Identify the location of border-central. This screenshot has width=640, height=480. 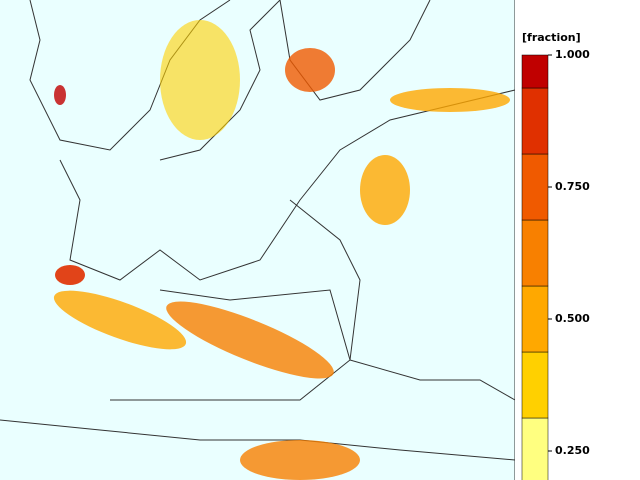
(230, 345).